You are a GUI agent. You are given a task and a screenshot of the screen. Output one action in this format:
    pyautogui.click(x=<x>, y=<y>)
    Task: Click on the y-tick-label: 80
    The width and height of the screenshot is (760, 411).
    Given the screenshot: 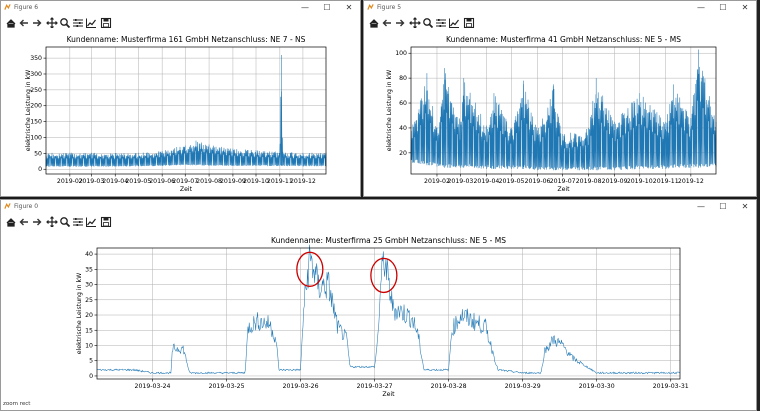 What is the action you would take?
    pyautogui.click(x=403, y=78)
    